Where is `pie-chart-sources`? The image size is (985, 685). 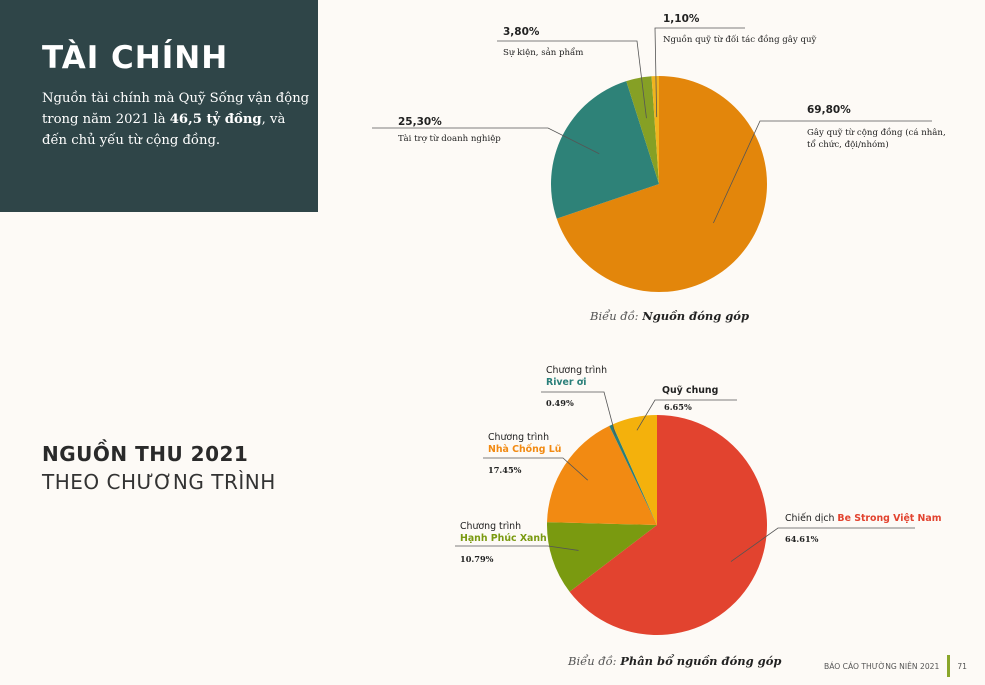 pie-chart-sources is located at coordinates (659, 184).